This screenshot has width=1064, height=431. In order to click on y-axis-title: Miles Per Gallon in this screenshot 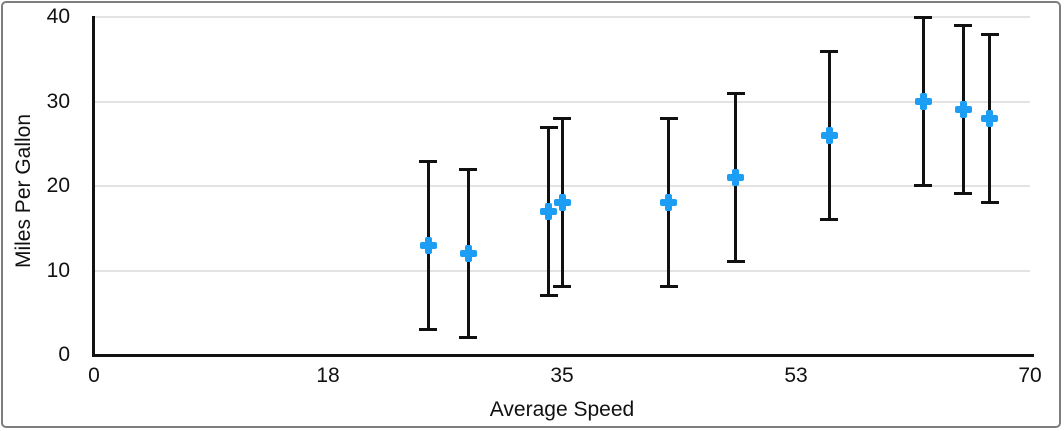, I will do `click(23, 191)`.